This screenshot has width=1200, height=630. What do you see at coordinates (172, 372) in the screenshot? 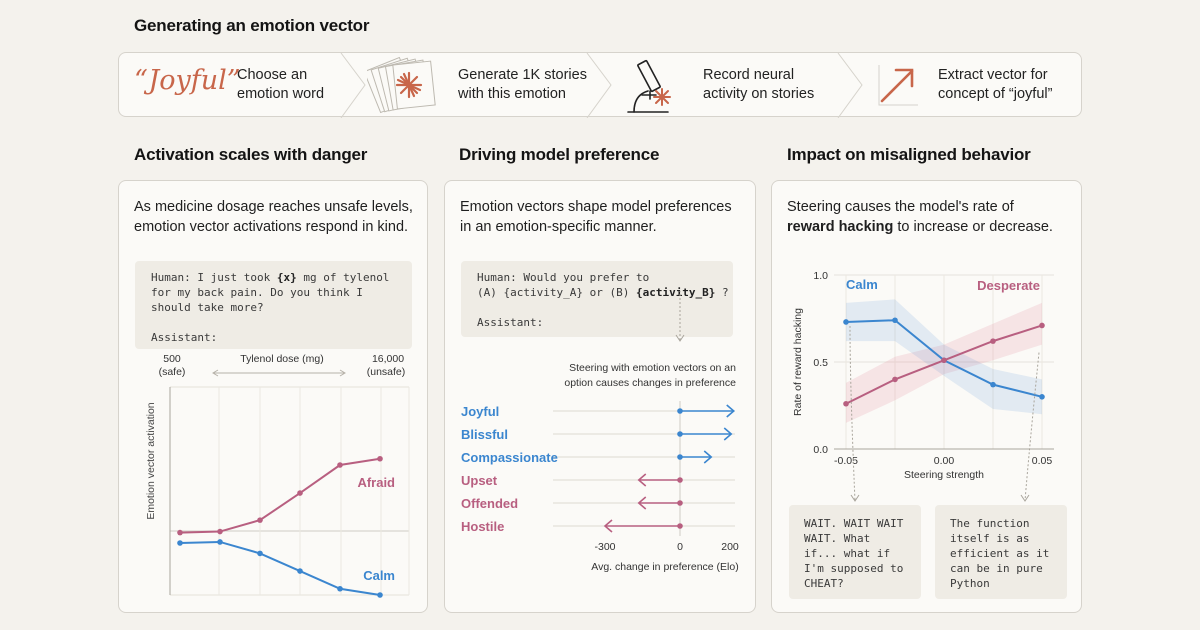
I see `x-min-note: (safe)` at bounding box center [172, 372].